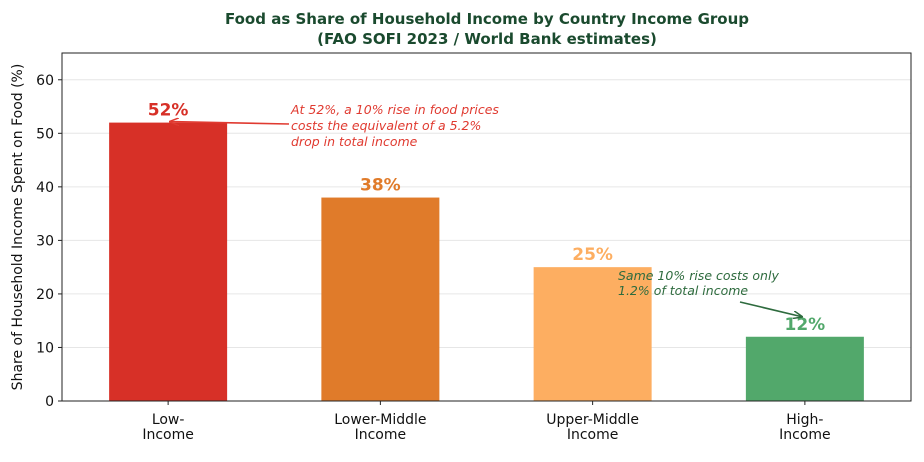 Image resolution: width=924 pixels, height=462 pixels. What do you see at coordinates (386, 125) in the screenshot?
I see `annotation-text: costs the equivalent of a 5.2%` at bounding box center [386, 125].